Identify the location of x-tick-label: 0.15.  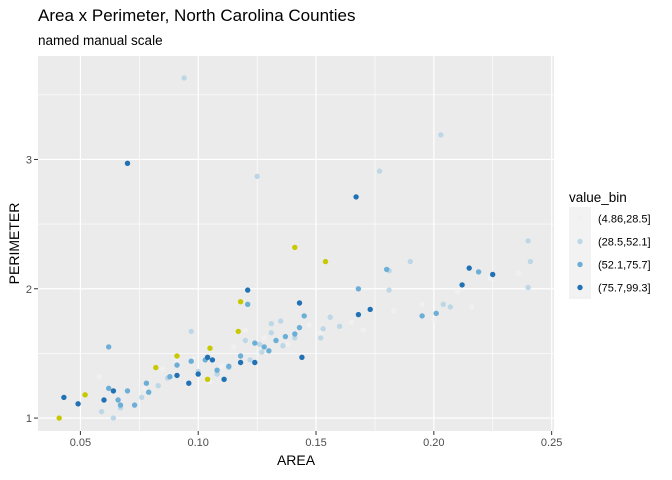
(315, 443).